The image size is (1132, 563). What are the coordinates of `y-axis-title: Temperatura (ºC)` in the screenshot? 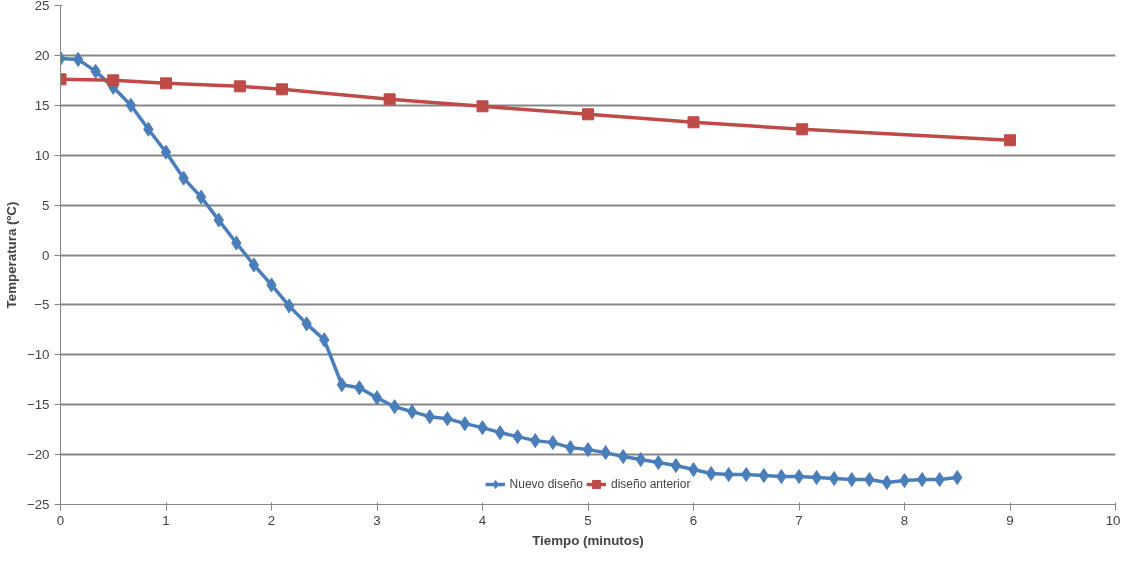 It's located at (11, 255).